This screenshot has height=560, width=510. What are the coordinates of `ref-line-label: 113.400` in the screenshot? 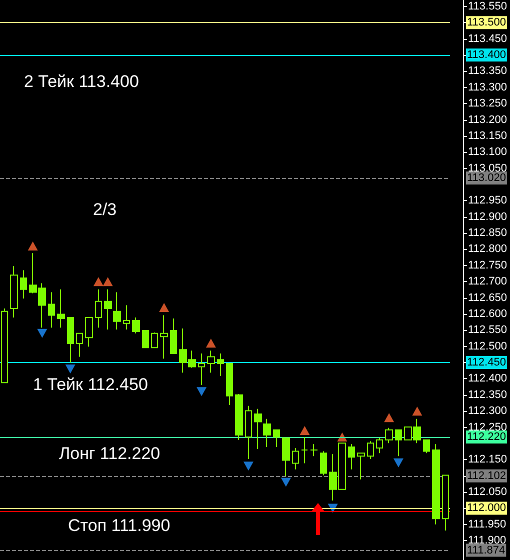 It's located at (486, 55).